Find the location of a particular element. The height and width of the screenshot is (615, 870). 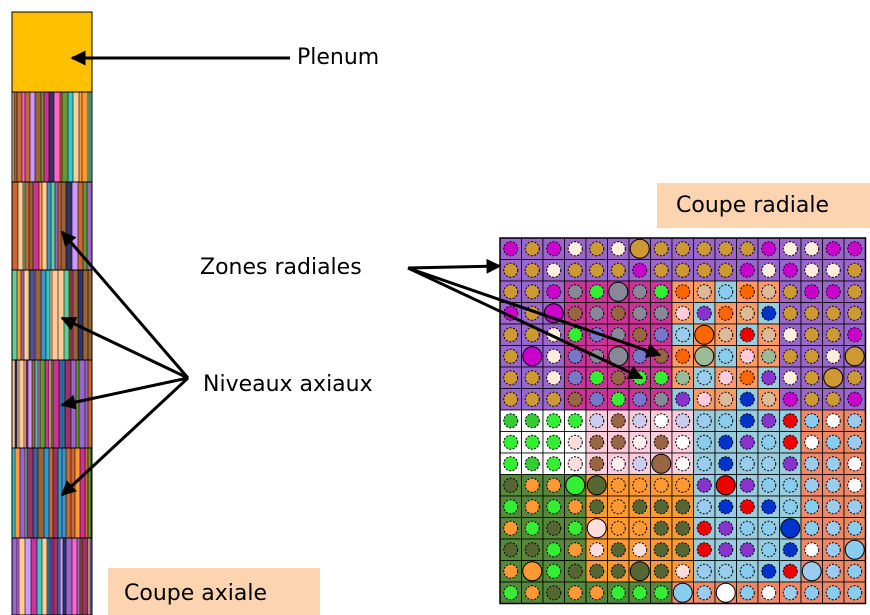

zone-arrow is located at coordinates (525, 323).